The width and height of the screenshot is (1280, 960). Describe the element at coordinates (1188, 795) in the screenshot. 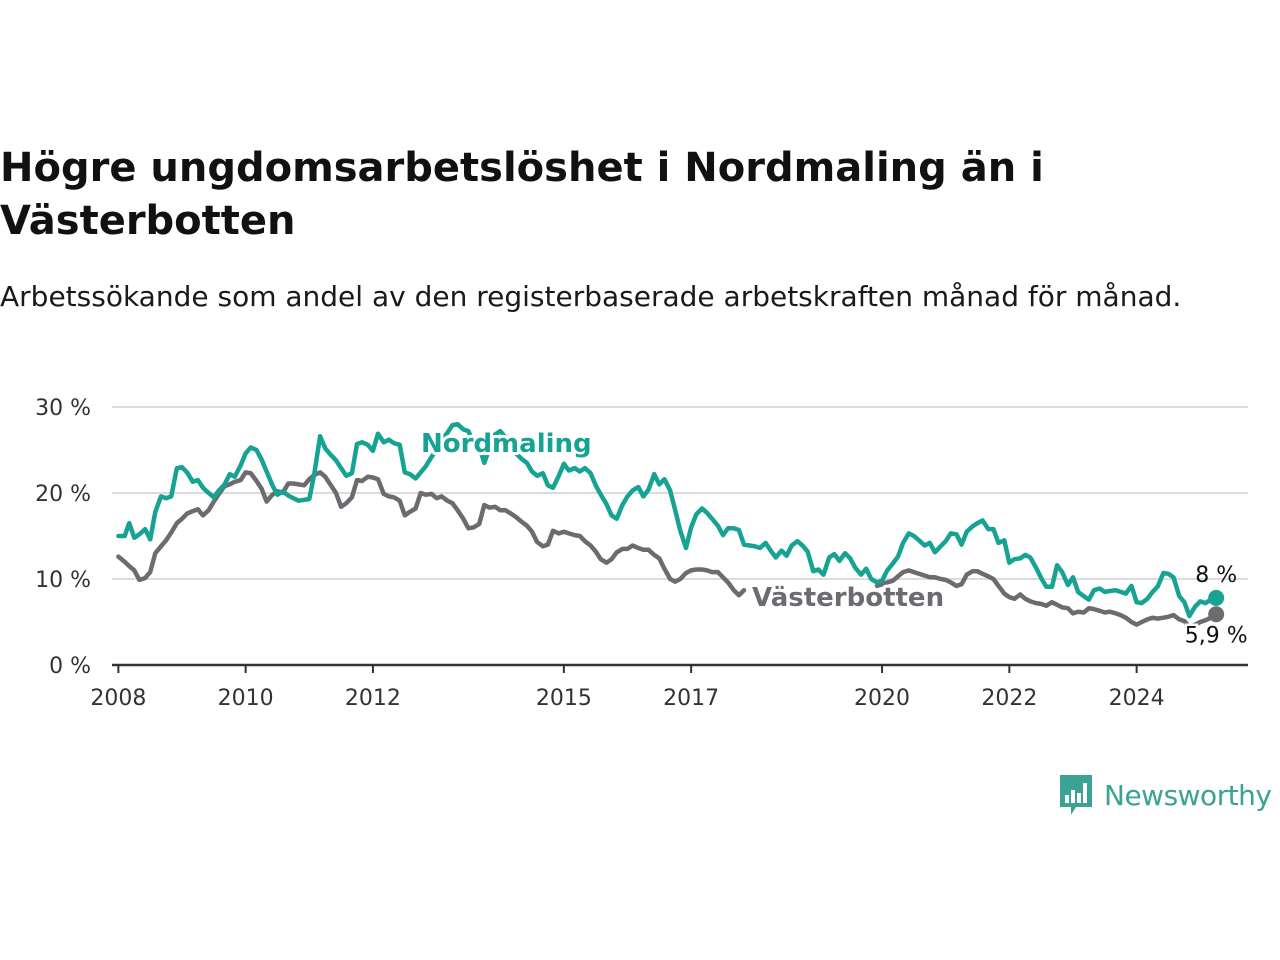

I see `logo-text: Newsworthy` at that location.